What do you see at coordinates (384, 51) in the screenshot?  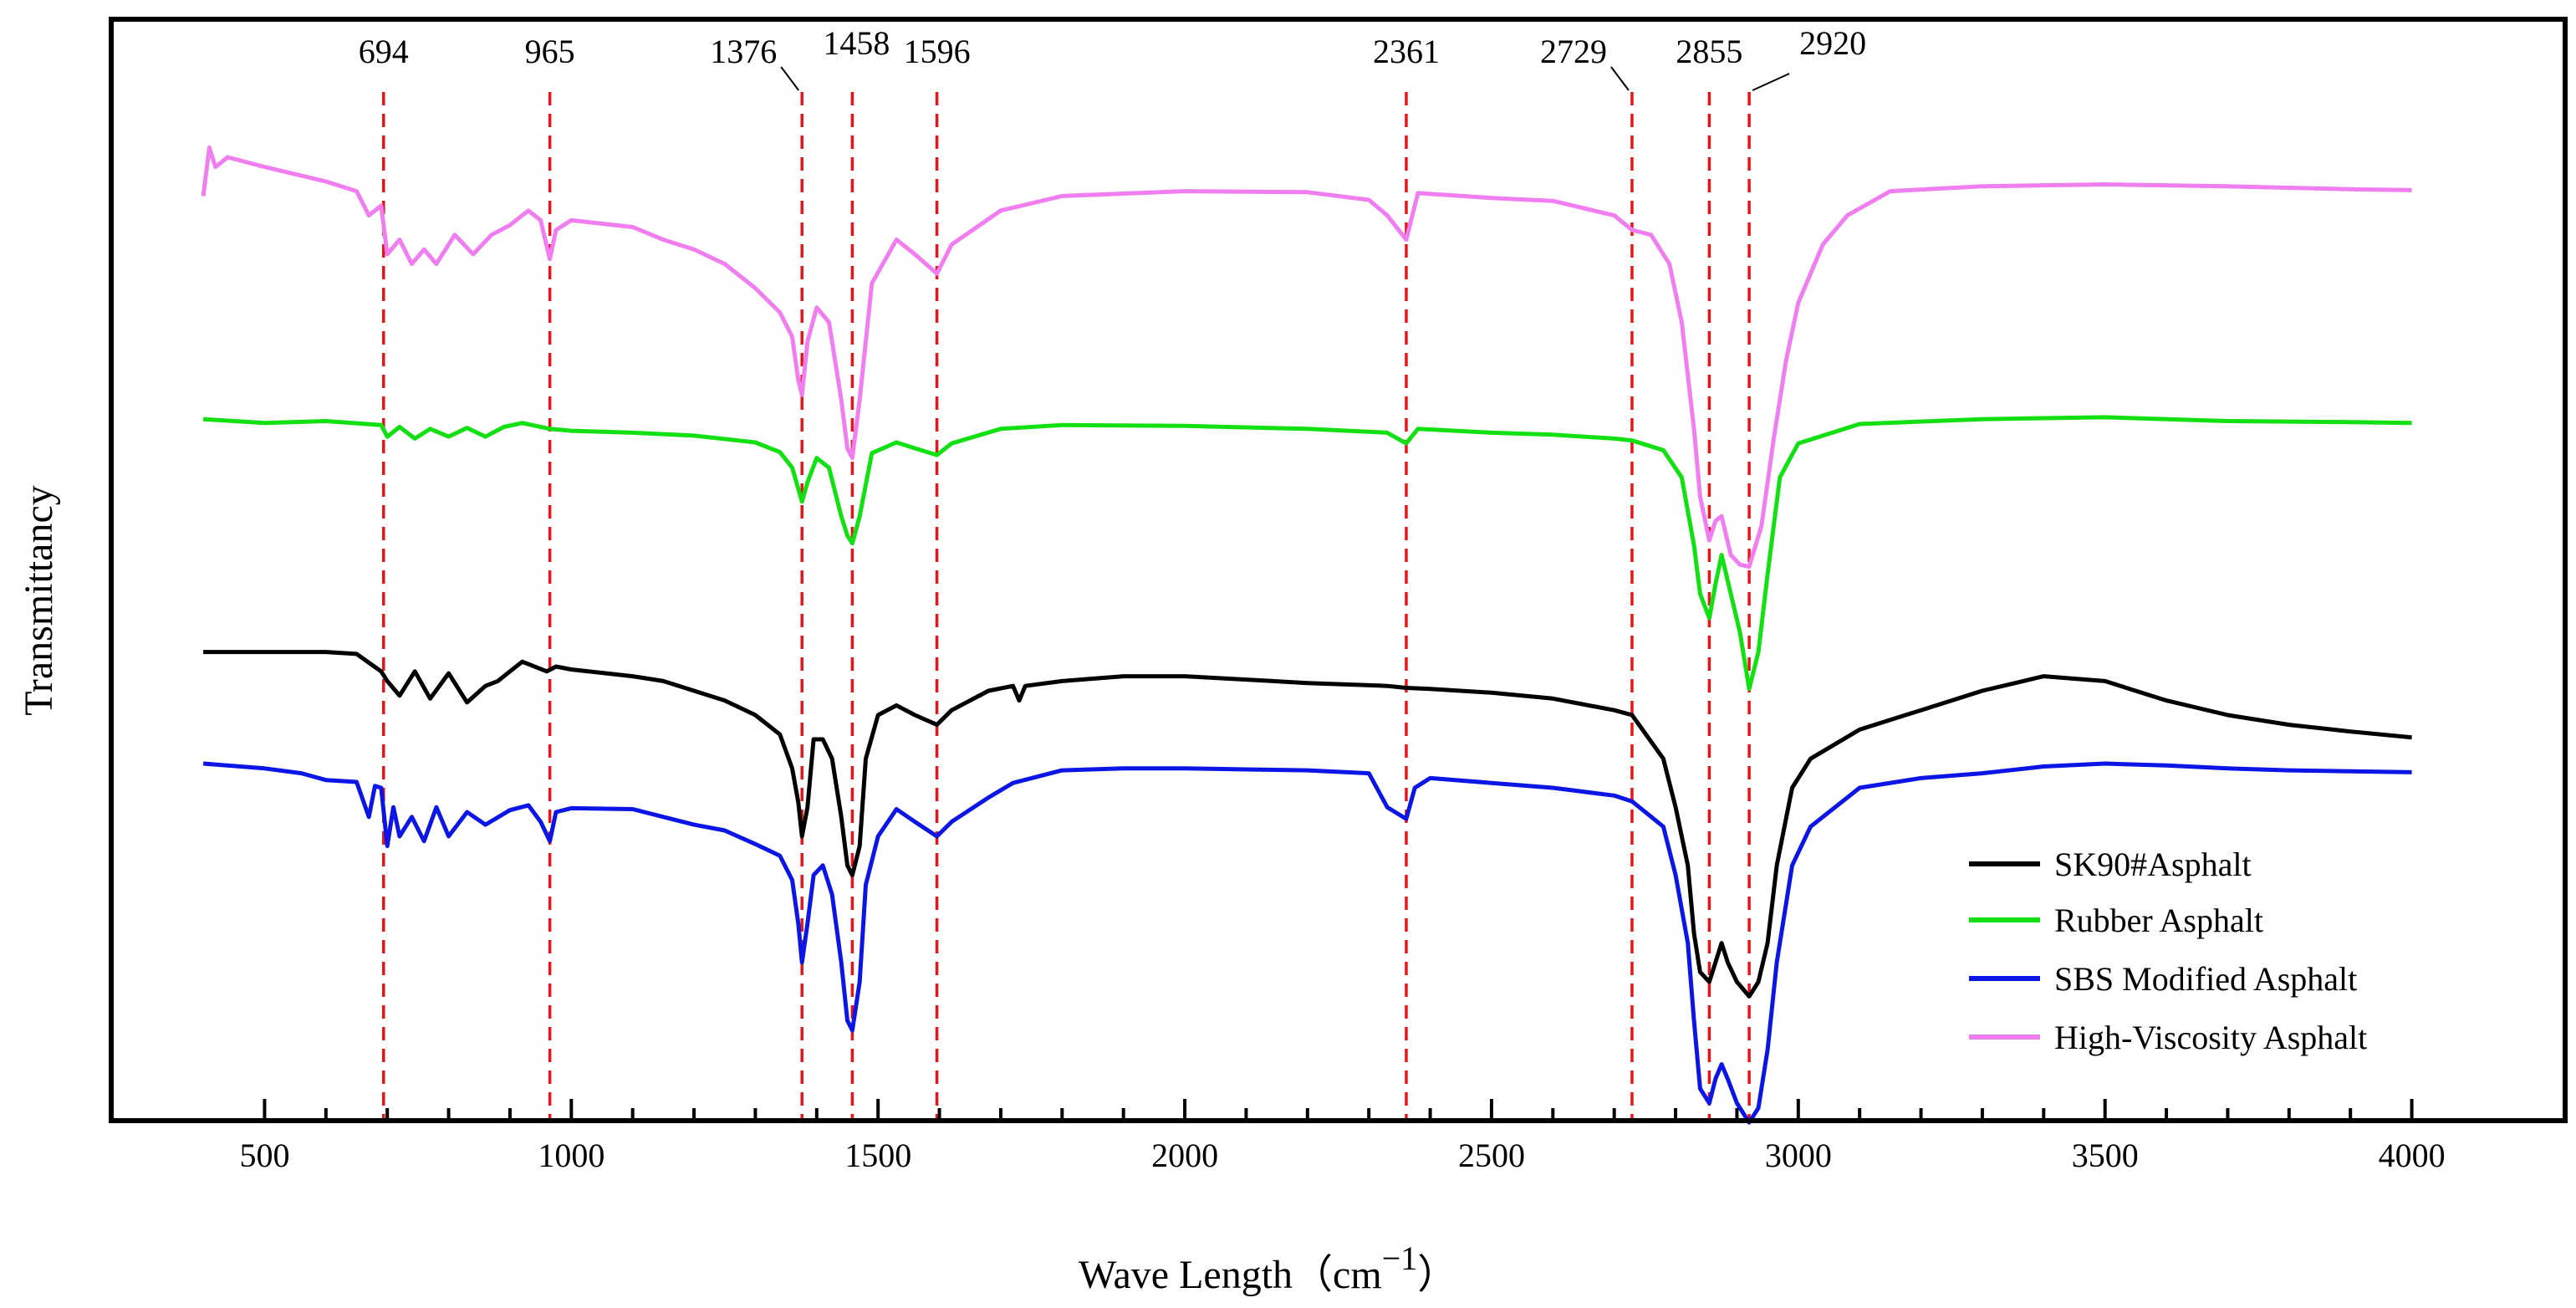 I see `peak-label-694: 694` at bounding box center [384, 51].